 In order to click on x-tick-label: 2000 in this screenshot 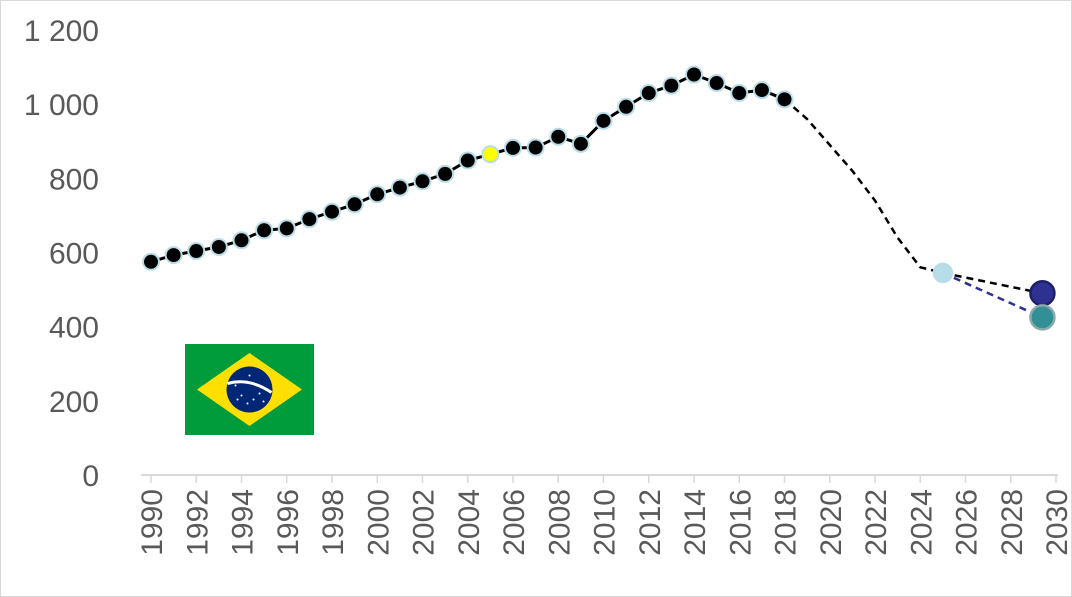, I will do `click(378, 522)`.